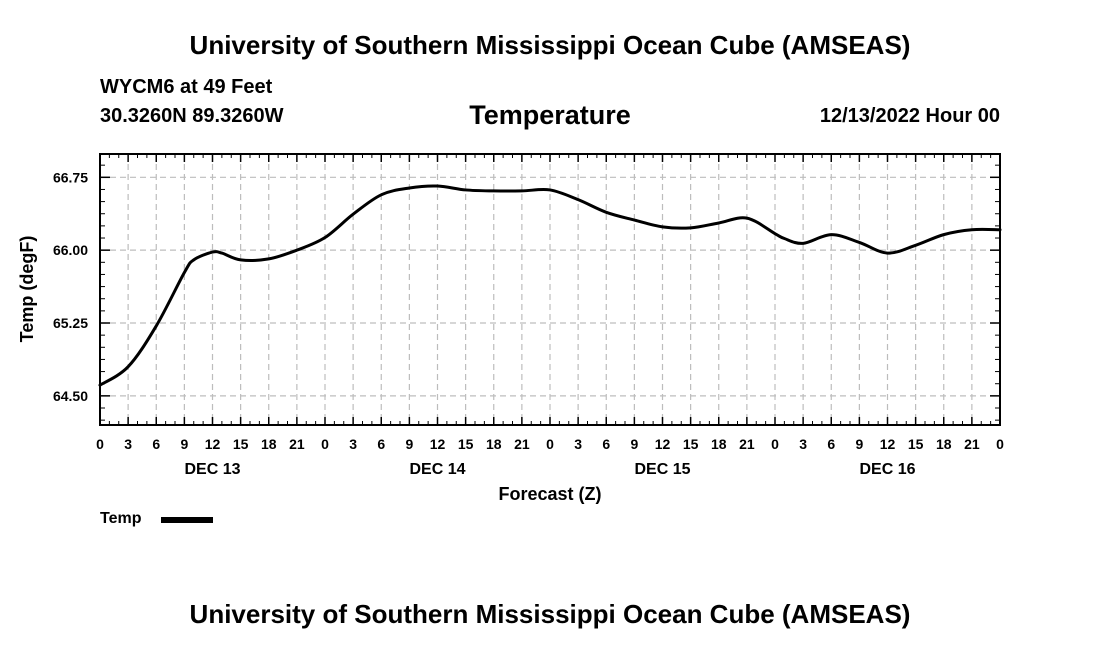 This screenshot has width=1100, height=650. What do you see at coordinates (212, 469) in the screenshot?
I see `day-label: DEC 13` at bounding box center [212, 469].